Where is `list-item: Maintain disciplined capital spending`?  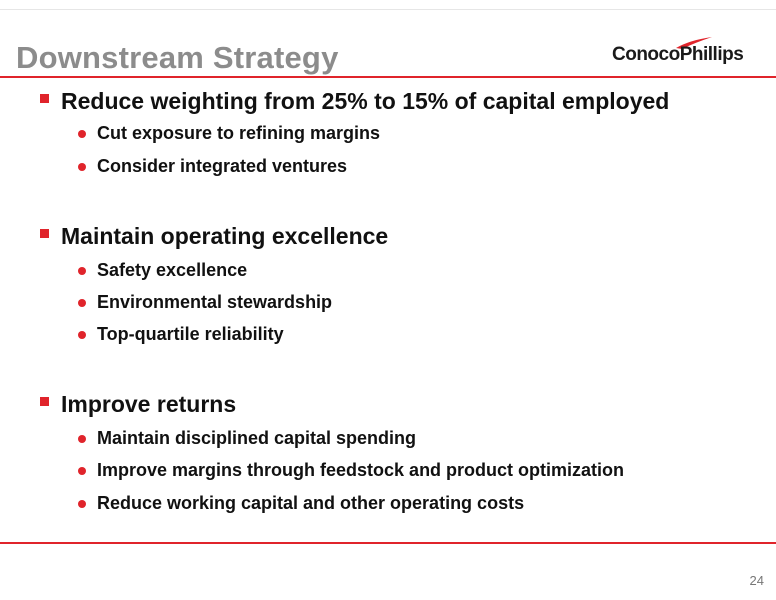
list-item: Maintain disciplined capital spending is located at coordinates (247, 438).